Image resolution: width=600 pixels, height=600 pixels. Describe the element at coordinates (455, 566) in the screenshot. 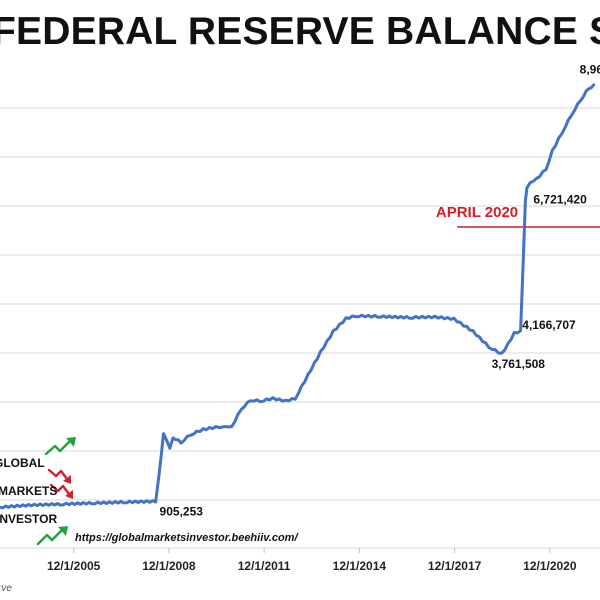

I see `x-tick-label: 12/1/2017` at that location.